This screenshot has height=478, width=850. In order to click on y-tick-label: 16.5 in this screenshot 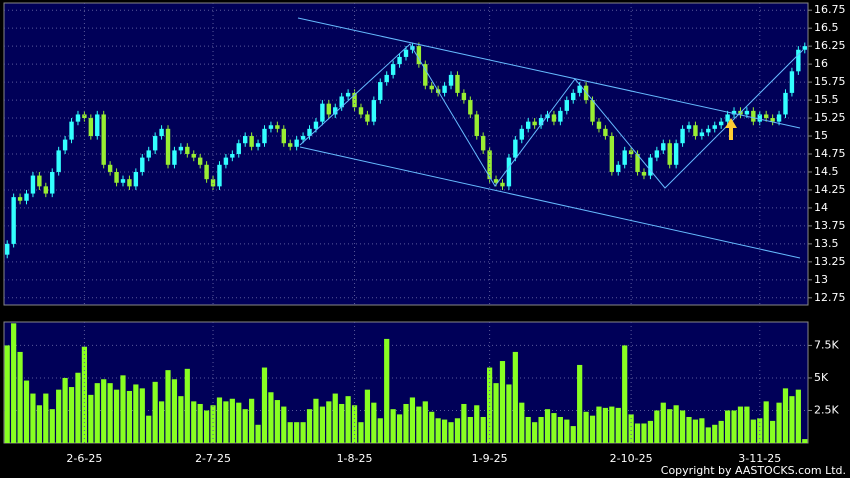, I will do `click(826, 27)`.